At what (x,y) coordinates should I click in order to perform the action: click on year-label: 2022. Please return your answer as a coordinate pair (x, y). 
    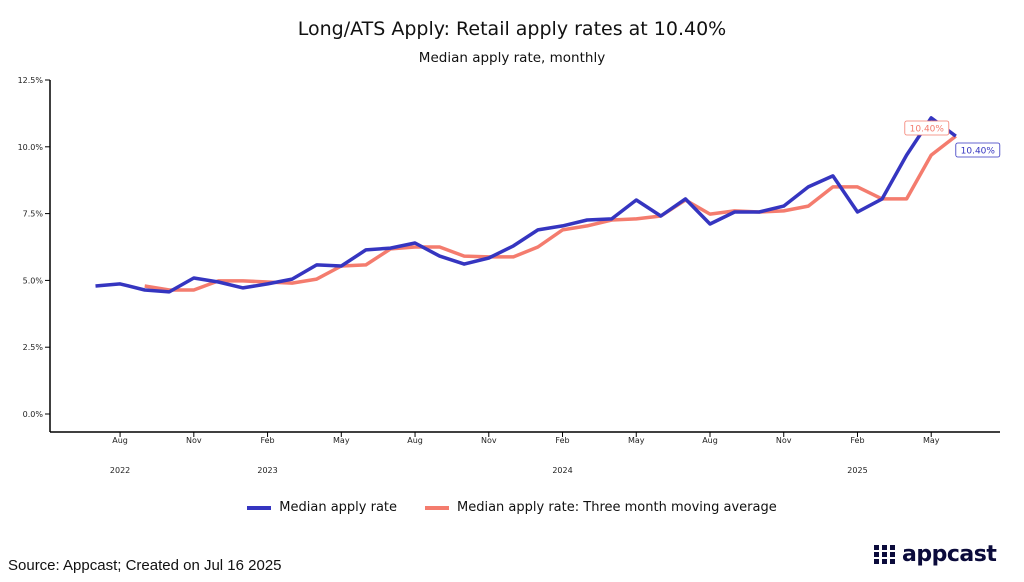
    Looking at the image, I should click on (120, 470).